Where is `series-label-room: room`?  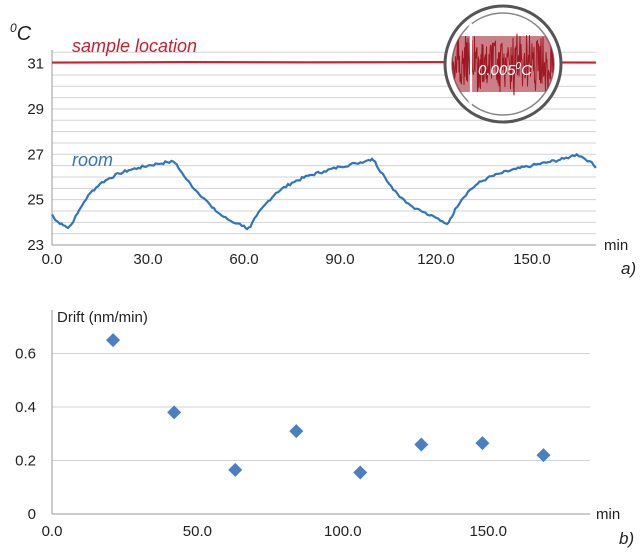
series-label-room: room is located at coordinates (92, 160).